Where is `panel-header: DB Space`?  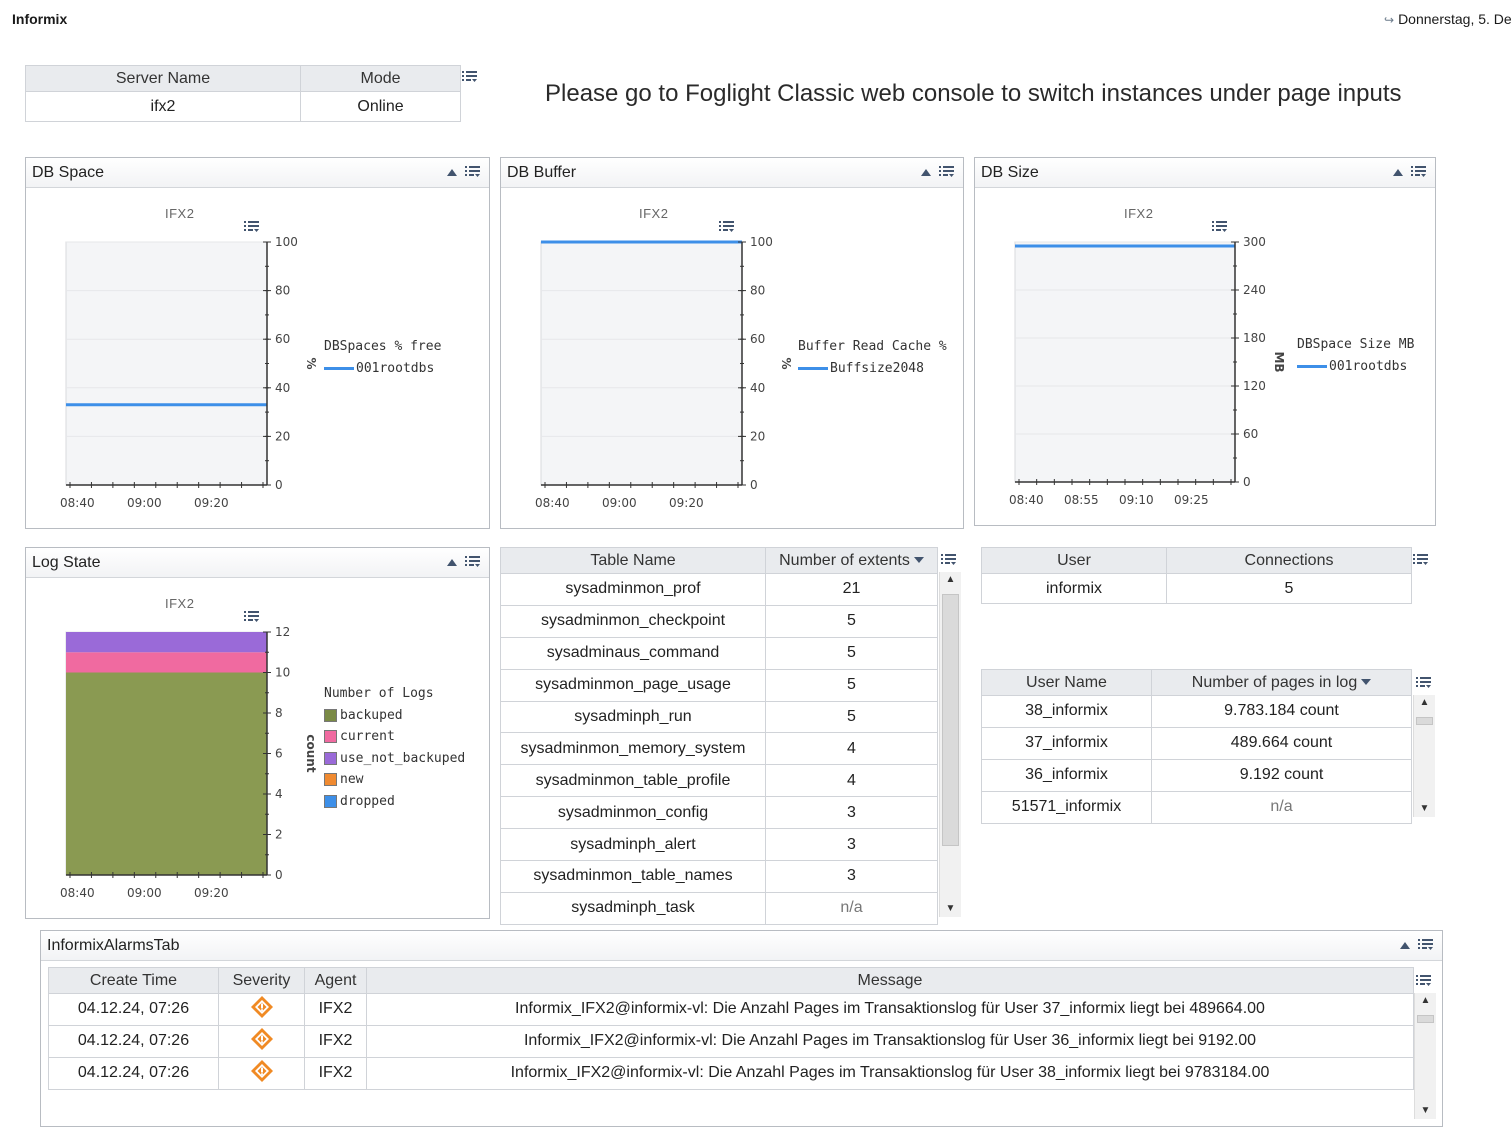
panel-header: DB Space is located at coordinates (257, 173).